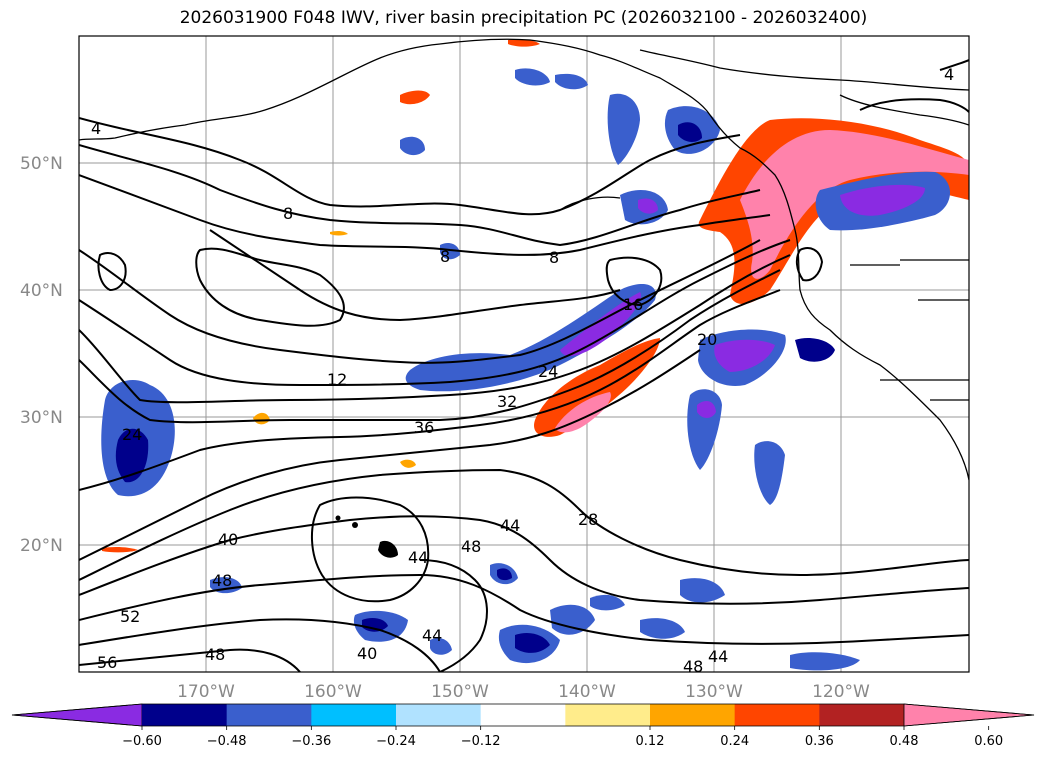 The image size is (1047, 765). What do you see at coordinates (41, 546) in the screenshot?
I see `lat-label-20n: 20°N` at bounding box center [41, 546].